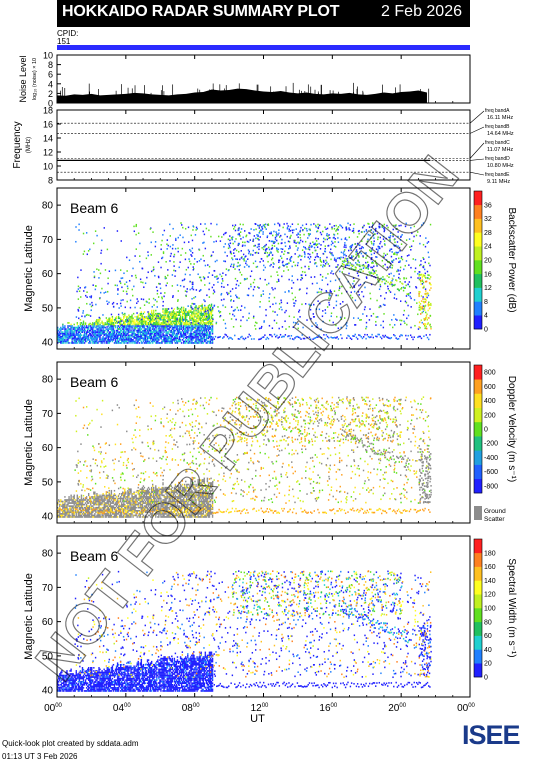  What do you see at coordinates (29, 268) in the screenshot?
I see `power-ylabel-group: Magnetic Latitude` at bounding box center [29, 268].